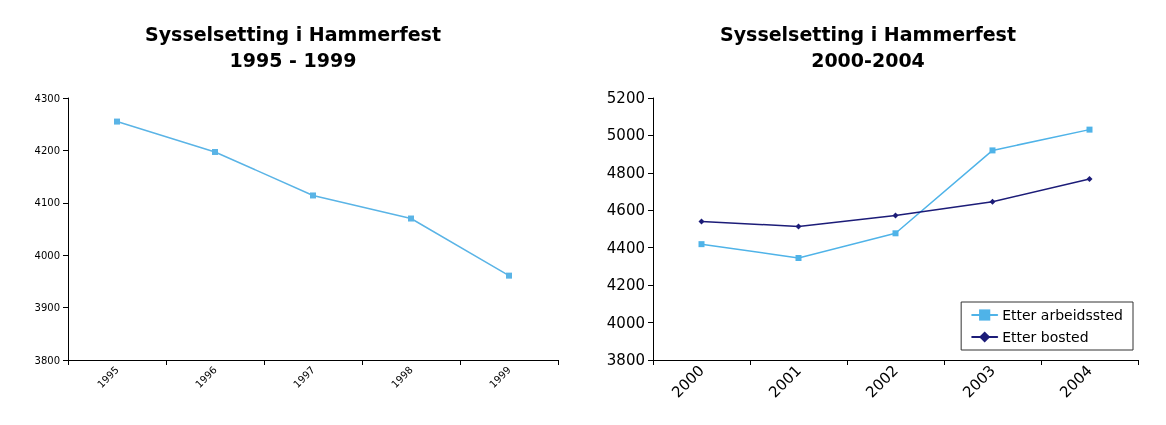 The width and height of the screenshot is (1166, 425). What do you see at coordinates (47, 98) in the screenshot?
I see `y-tick-label: 4300` at bounding box center [47, 98].